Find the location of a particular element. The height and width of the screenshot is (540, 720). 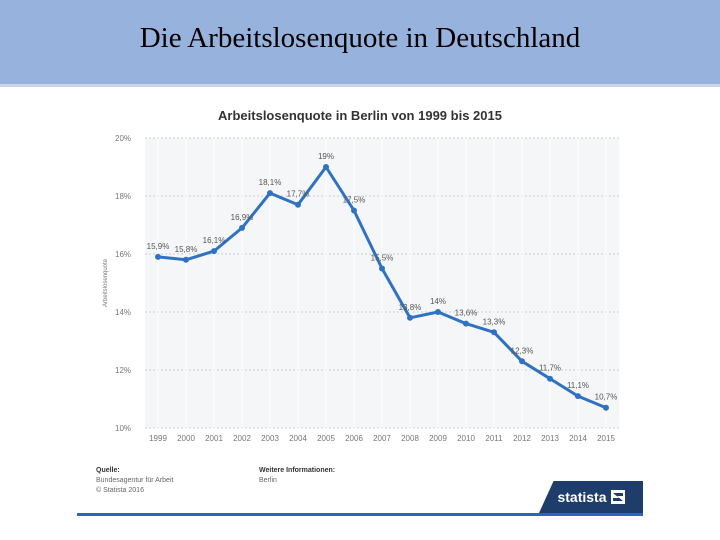

data-label: 15,9% is located at coordinates (158, 246).